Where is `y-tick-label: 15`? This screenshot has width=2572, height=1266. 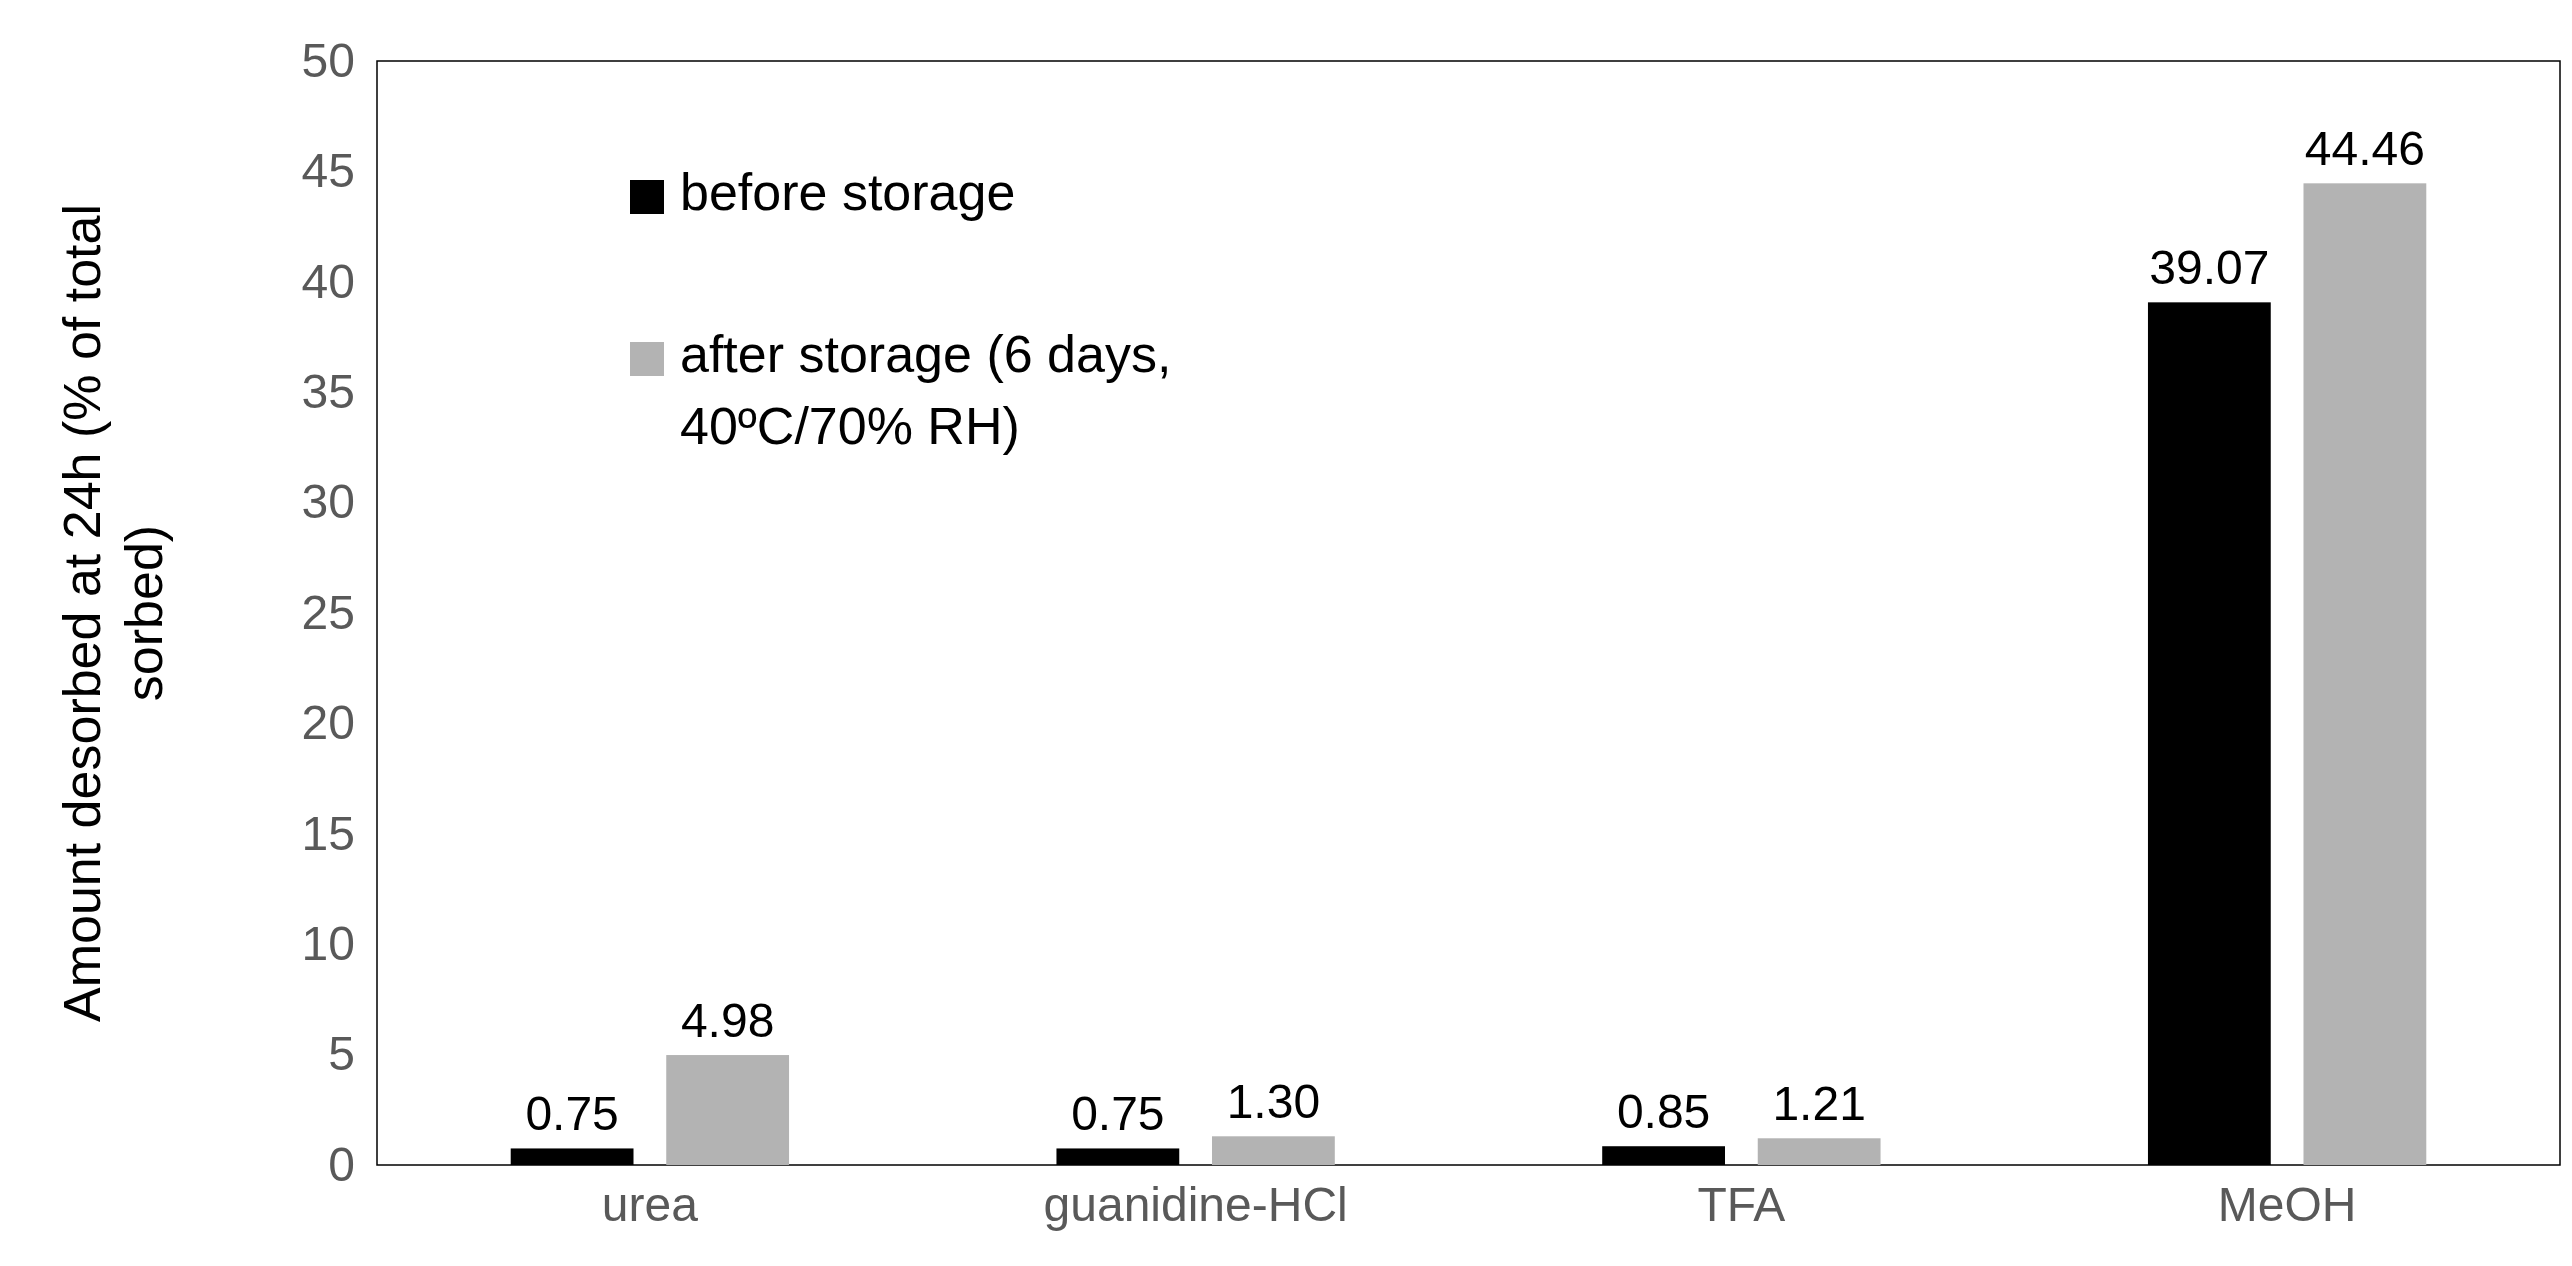
y-tick-label: 15 is located at coordinates (328, 833).